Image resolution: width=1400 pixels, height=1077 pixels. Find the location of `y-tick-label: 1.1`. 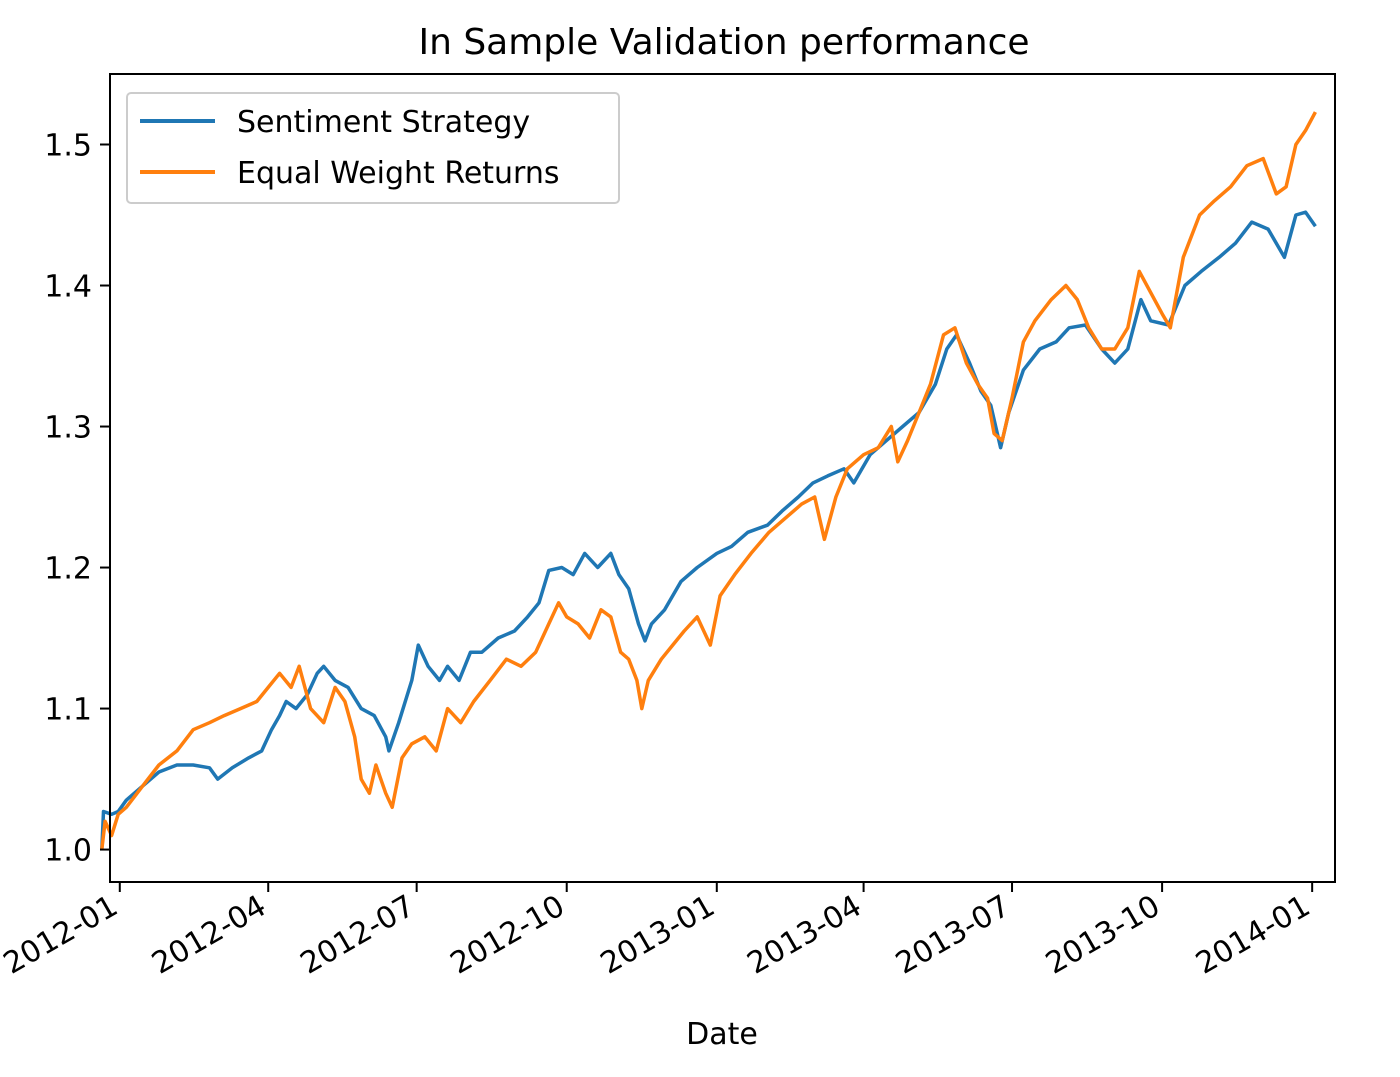

y-tick-label: 1.1 is located at coordinates (68, 710).